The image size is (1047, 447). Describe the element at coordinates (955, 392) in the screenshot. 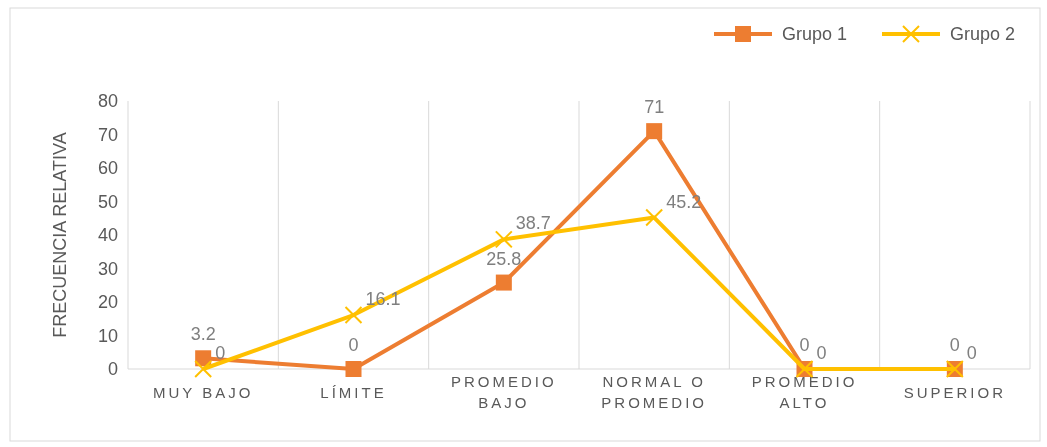

I see `x-tick-label: SUPERIOR` at that location.